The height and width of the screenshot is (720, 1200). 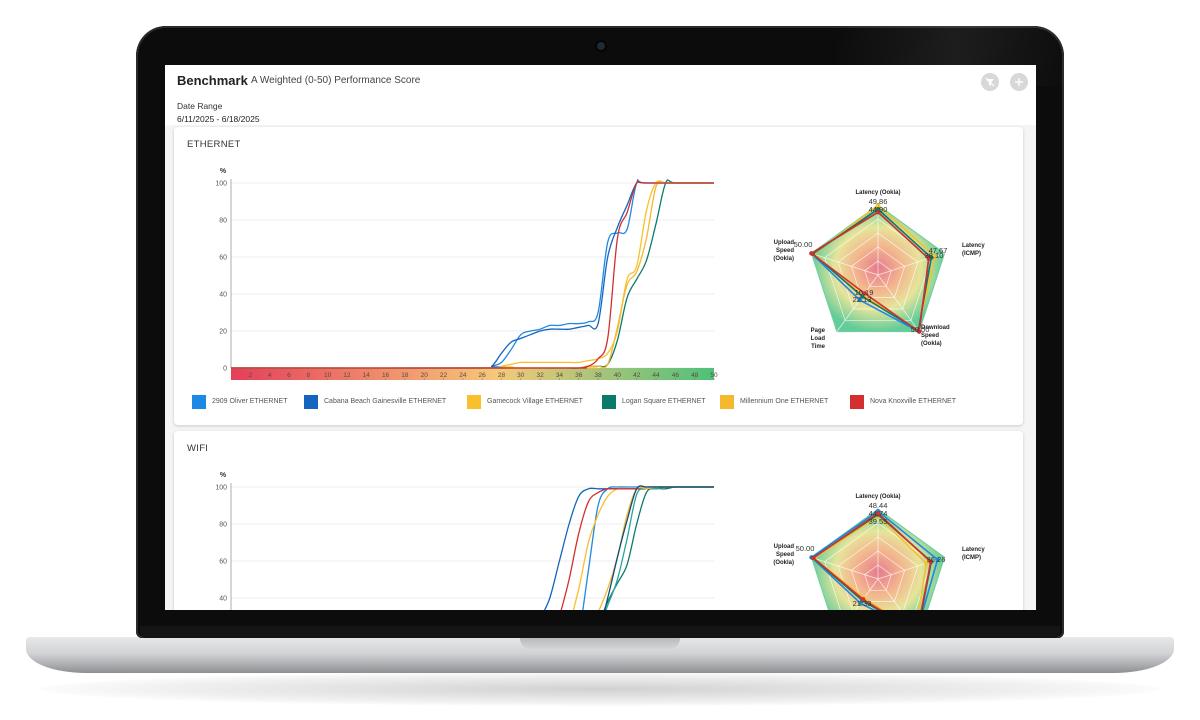 I want to click on ethernet-radar-axis-label: (Ookla), so click(x=783, y=259).